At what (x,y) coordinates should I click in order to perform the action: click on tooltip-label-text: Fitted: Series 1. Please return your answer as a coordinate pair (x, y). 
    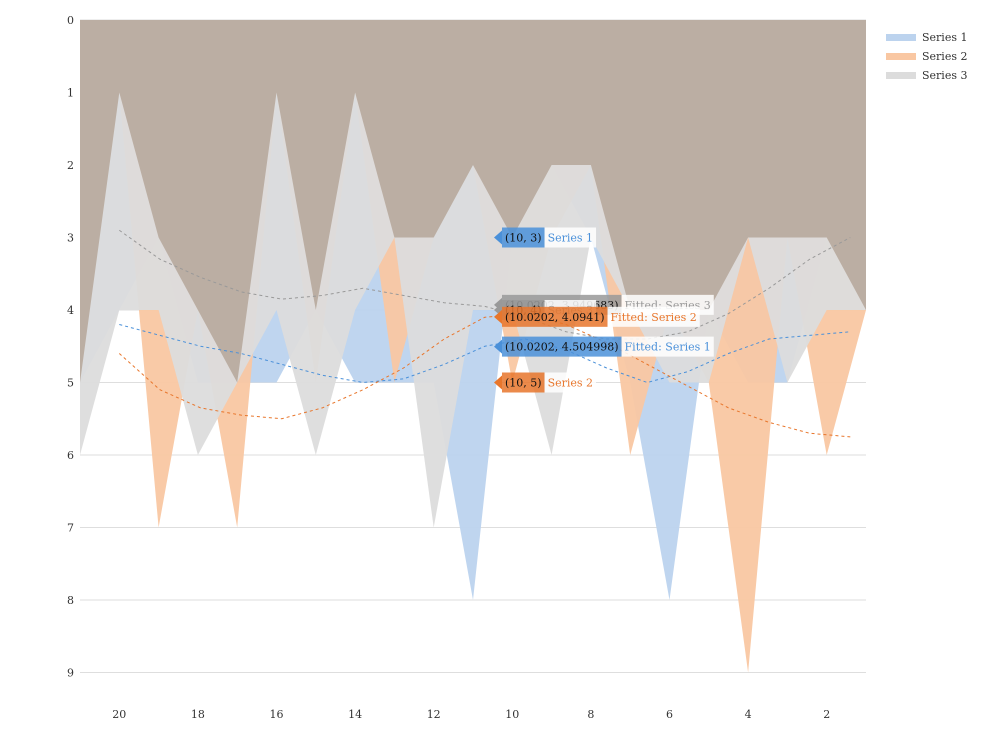
    Looking at the image, I should click on (668, 347).